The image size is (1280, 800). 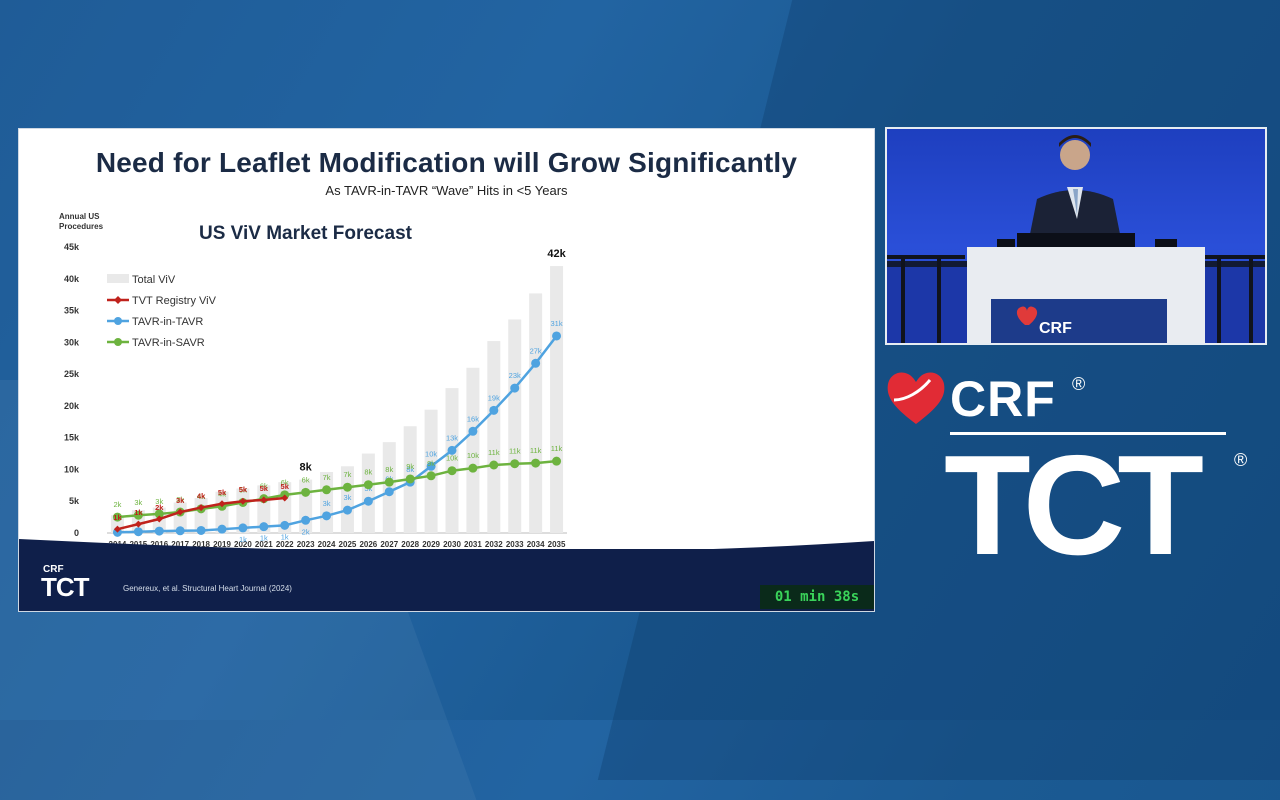 What do you see at coordinates (264, 544) in the screenshot?
I see `x-tick-label: 2021` at bounding box center [264, 544].